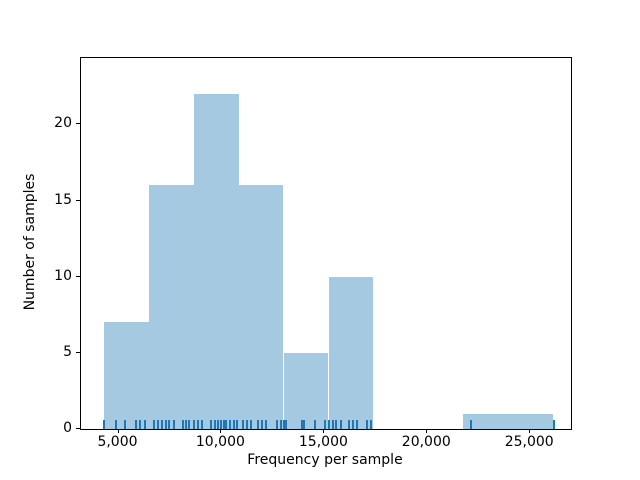 The width and height of the screenshot is (640, 480). What do you see at coordinates (63, 199) in the screenshot?
I see `y-tick-label: 15` at bounding box center [63, 199].